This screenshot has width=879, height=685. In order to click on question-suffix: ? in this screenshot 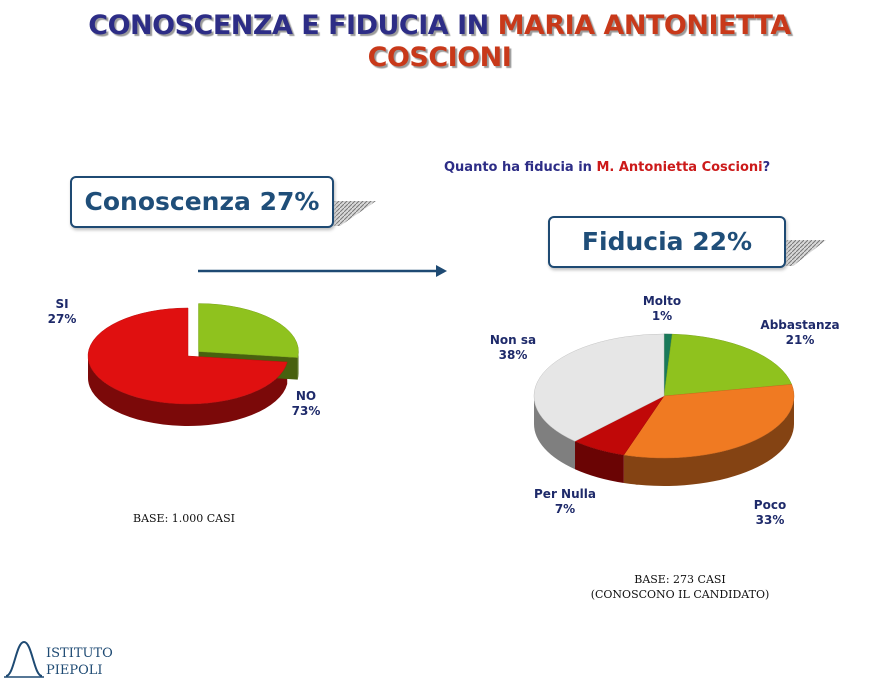, I will do `click(766, 167)`.